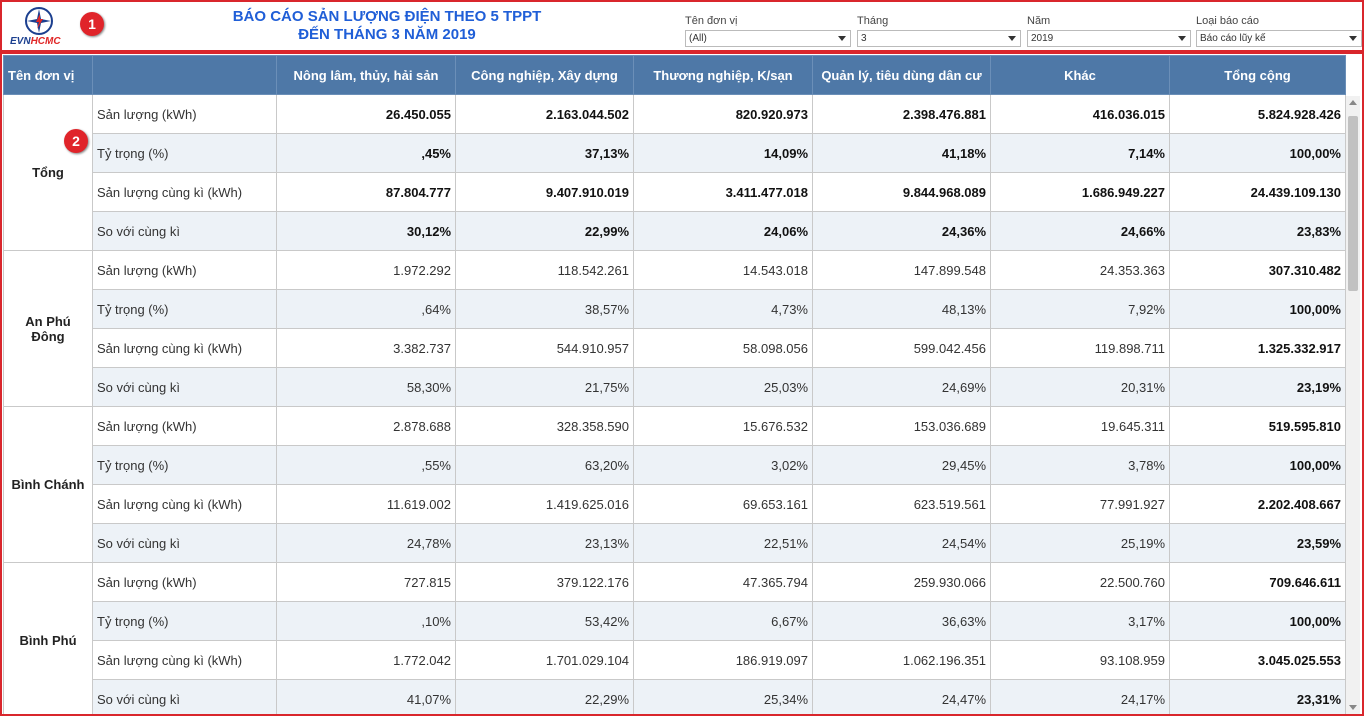  What do you see at coordinates (366, 465) in the screenshot?
I see `value-cell: ,55%` at bounding box center [366, 465].